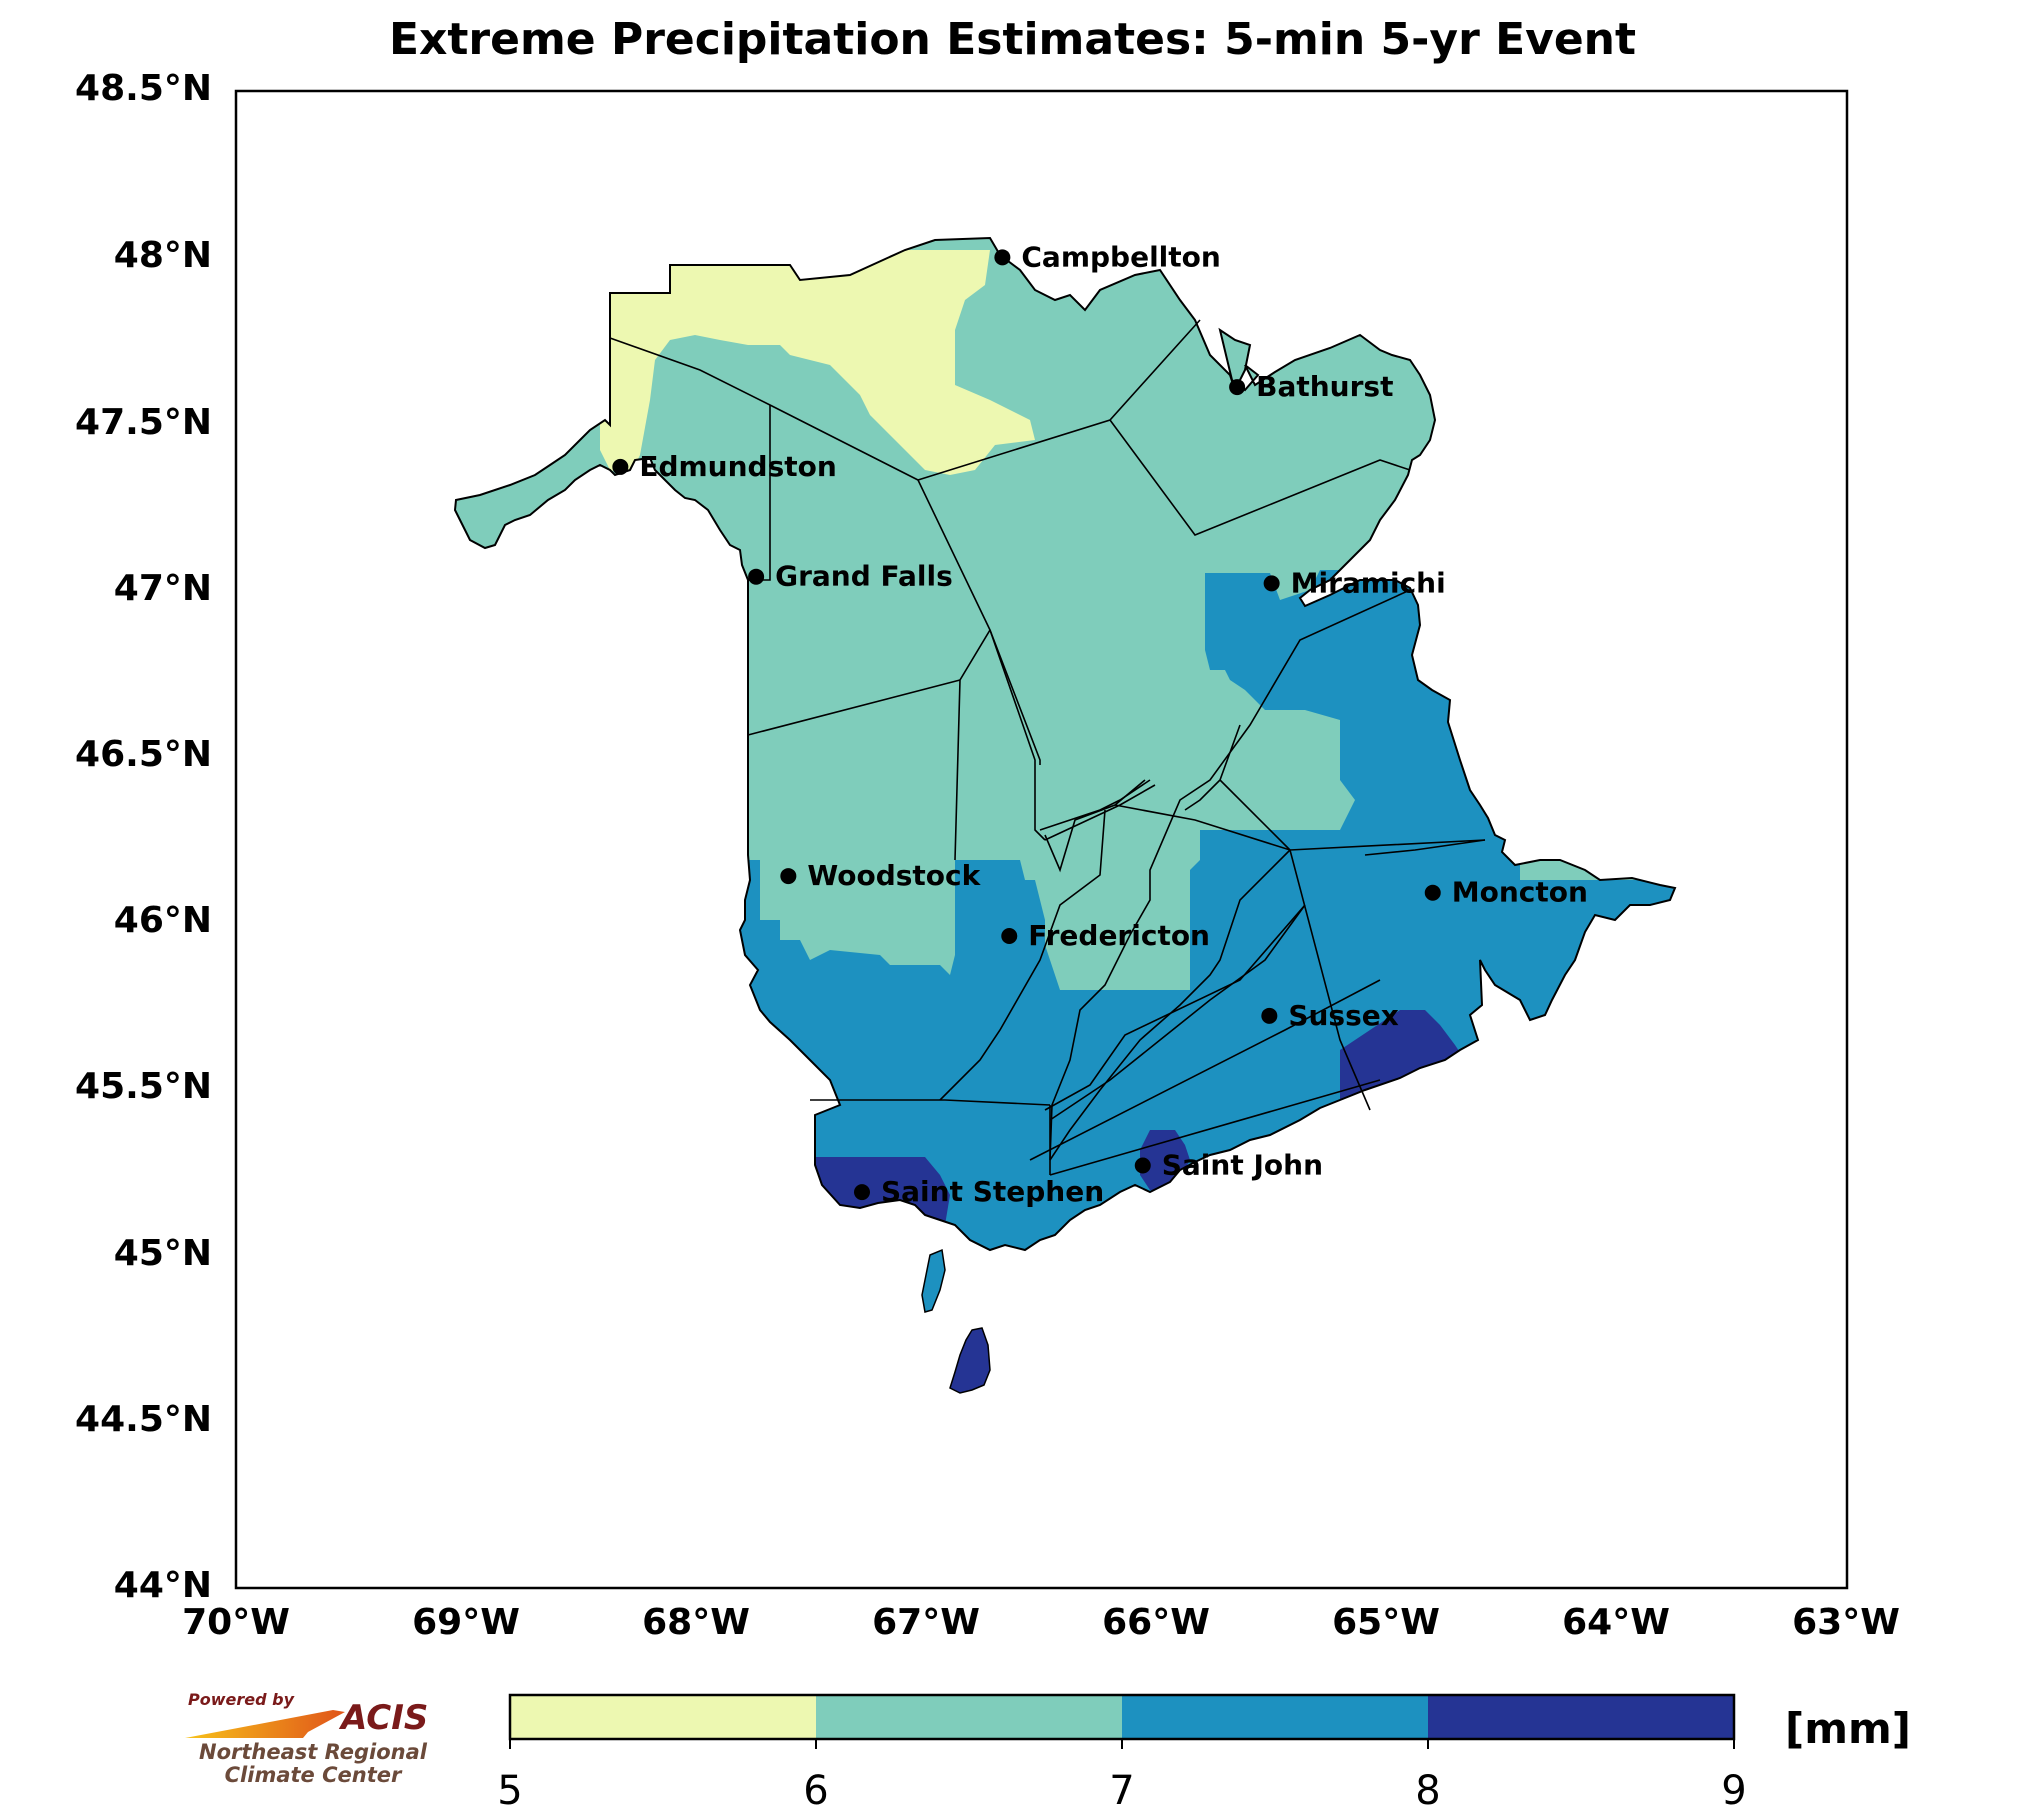 The image size is (2025, 1814). What do you see at coordinates (1324, 386) in the screenshot?
I see `city-label-bathurst: Bathurst` at bounding box center [1324, 386].